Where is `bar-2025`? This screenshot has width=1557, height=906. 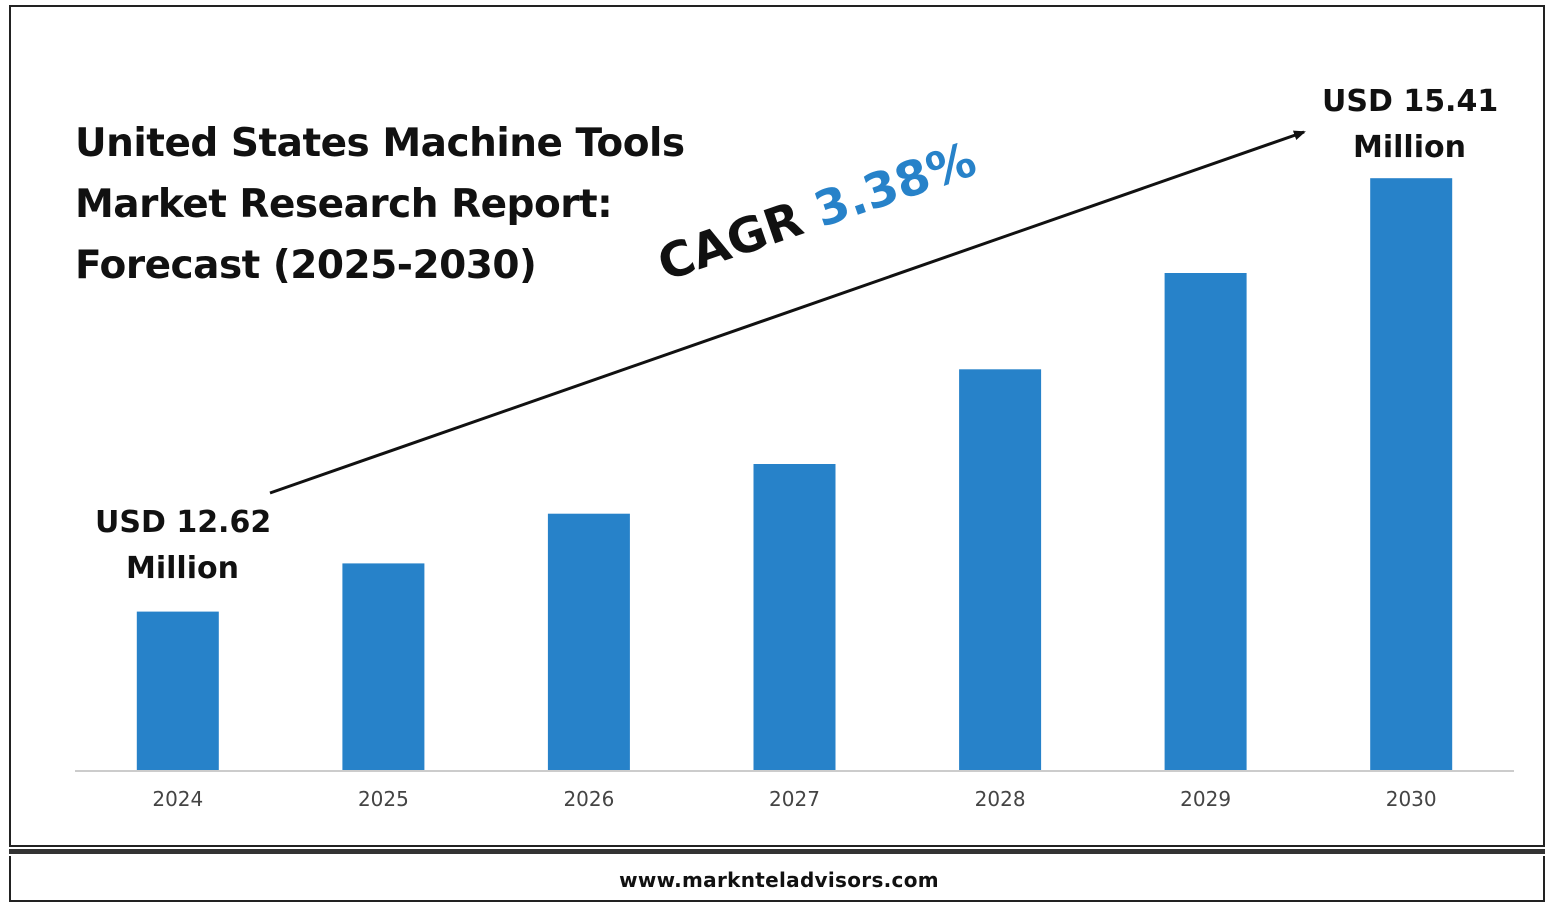
bar-2025 is located at coordinates (383, 666).